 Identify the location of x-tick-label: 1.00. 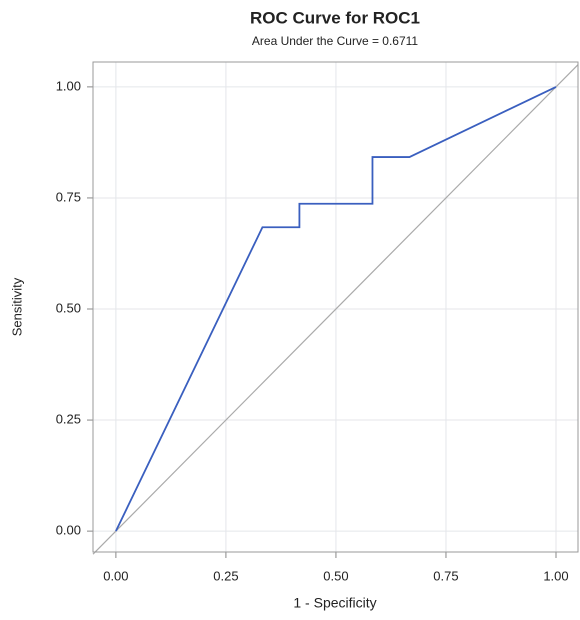
(555, 575).